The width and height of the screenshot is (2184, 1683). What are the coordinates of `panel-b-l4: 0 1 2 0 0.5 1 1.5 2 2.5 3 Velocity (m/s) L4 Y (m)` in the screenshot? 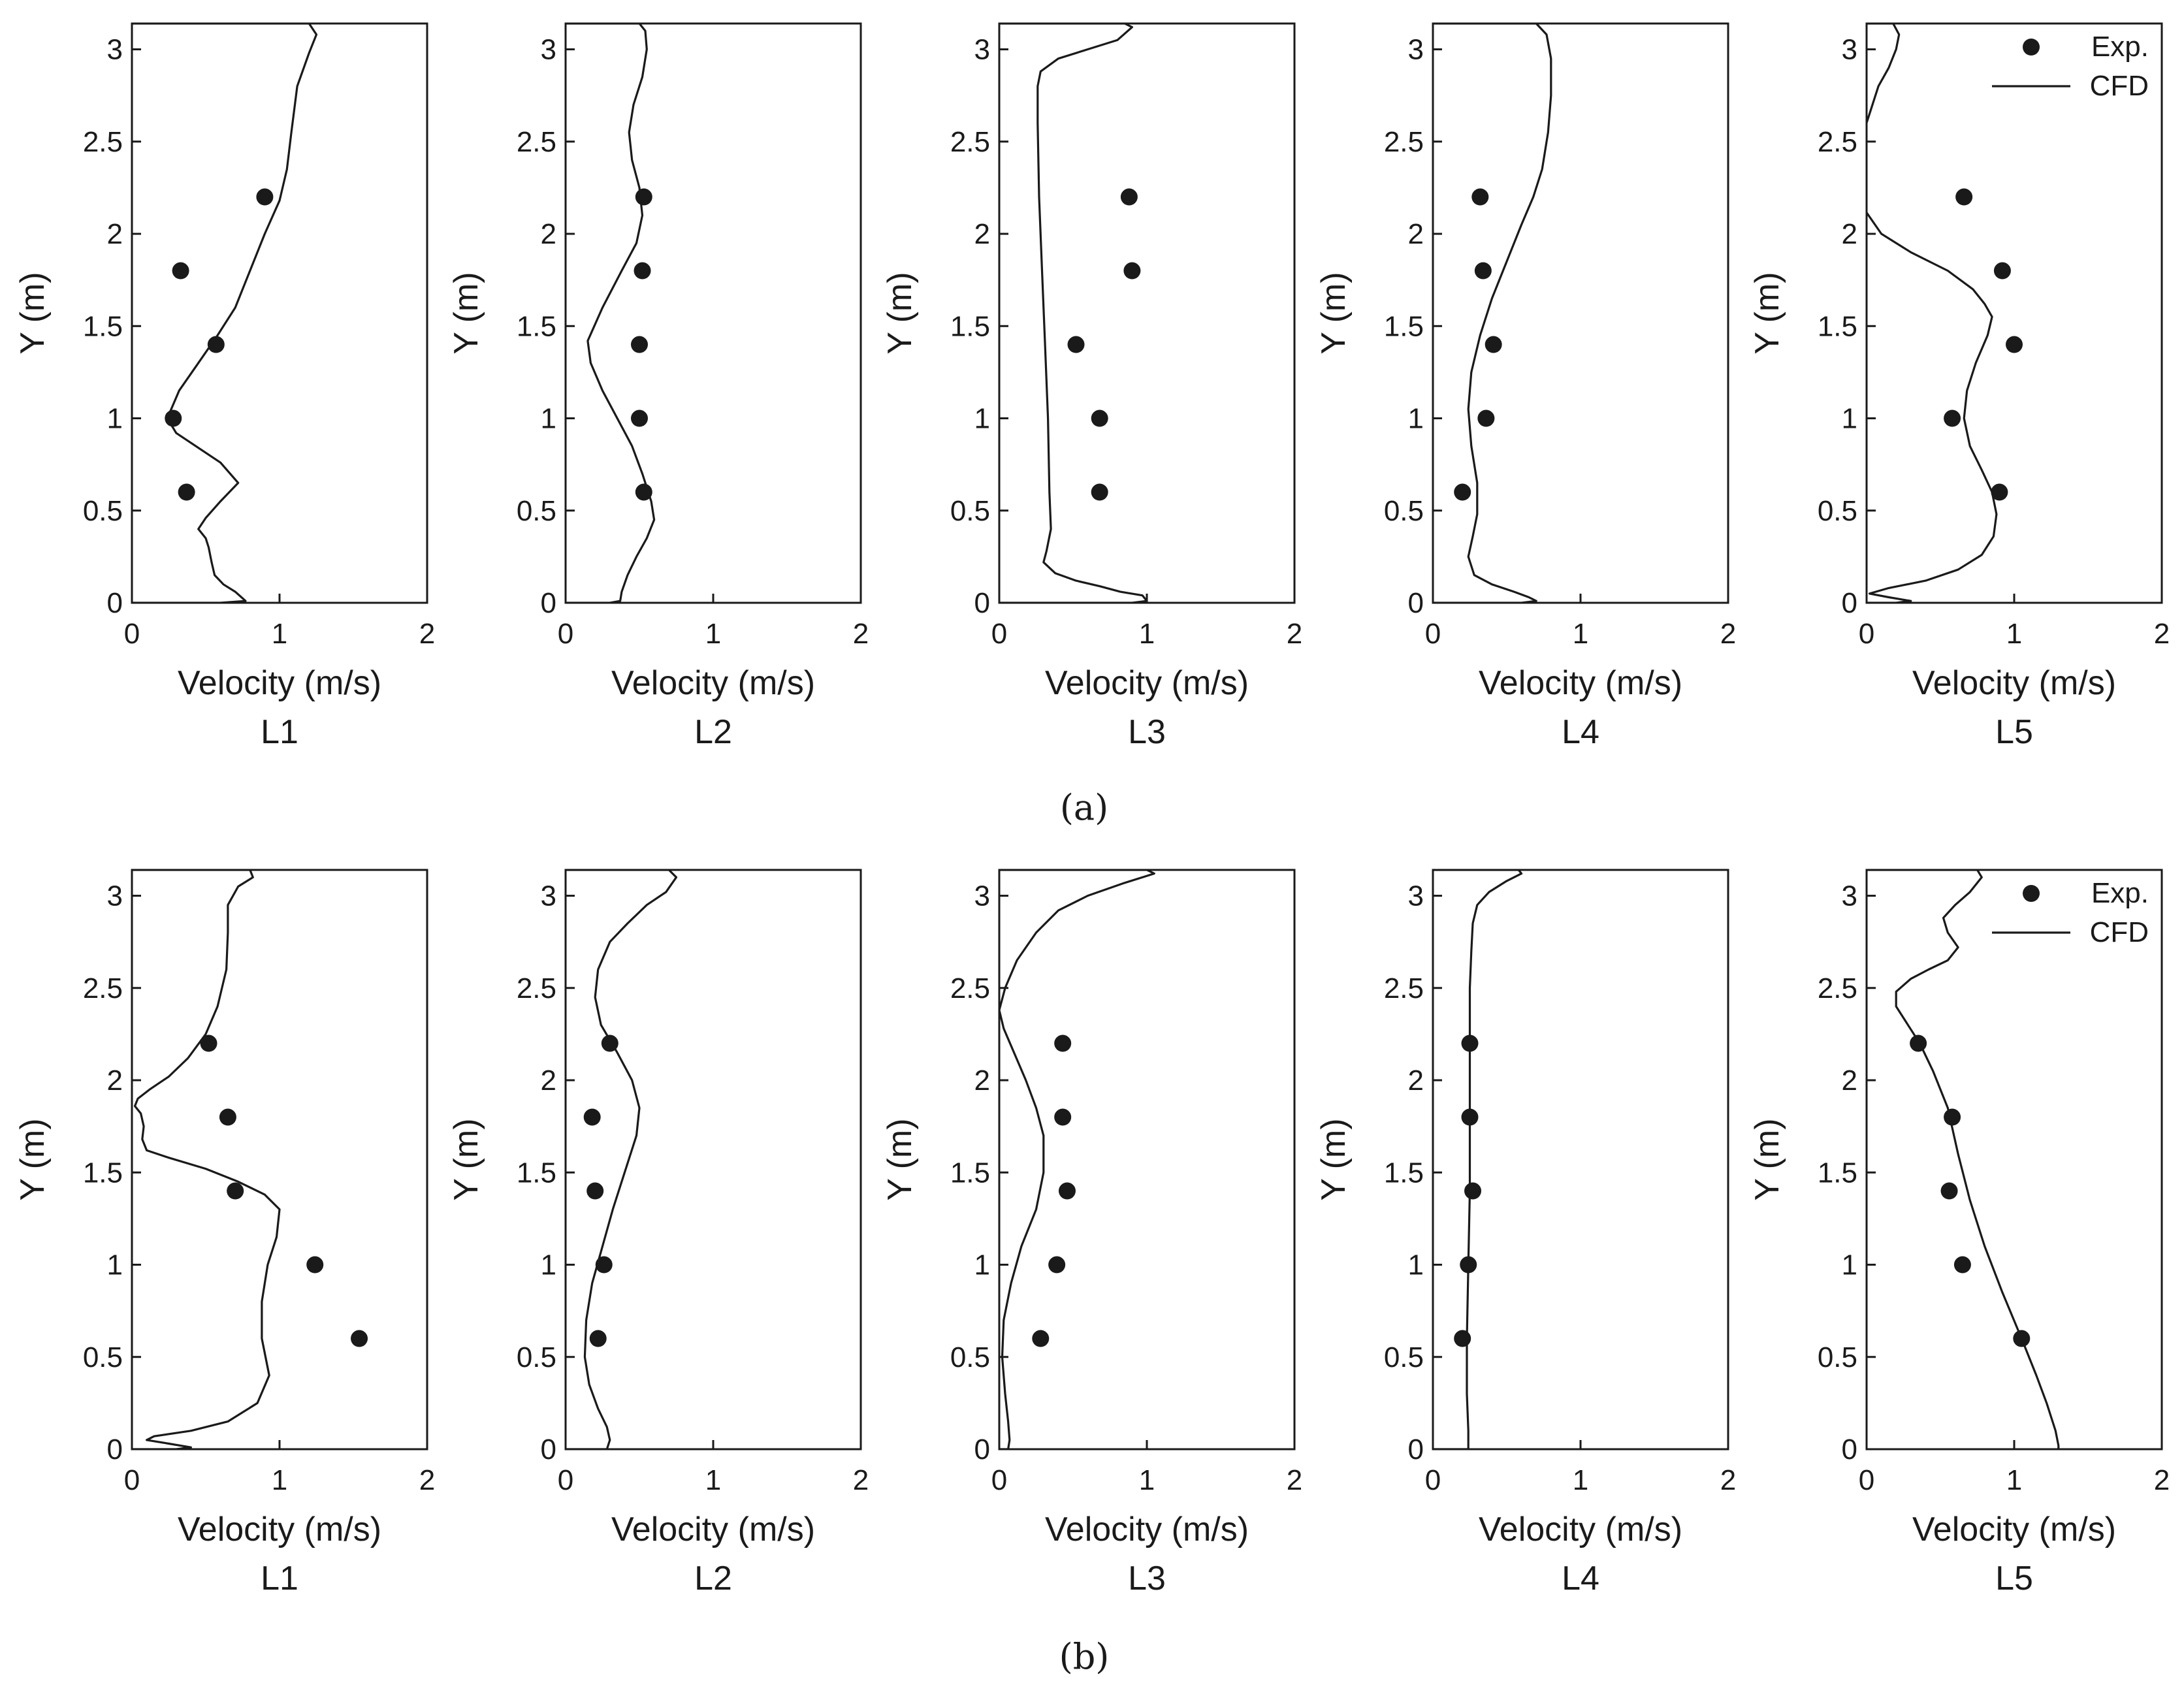 It's located at (1525, 1233).